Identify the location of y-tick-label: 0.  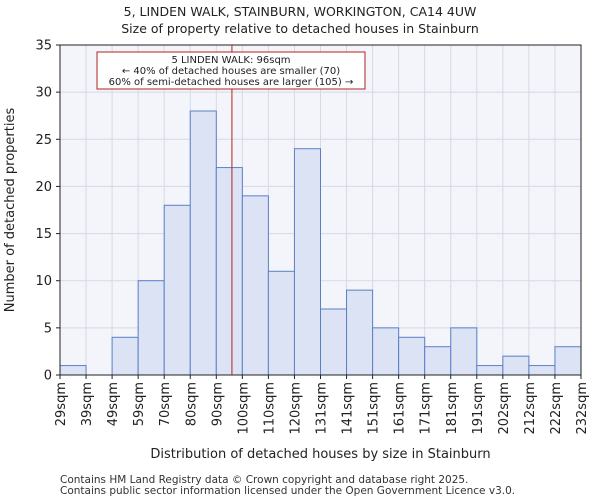
(48, 376).